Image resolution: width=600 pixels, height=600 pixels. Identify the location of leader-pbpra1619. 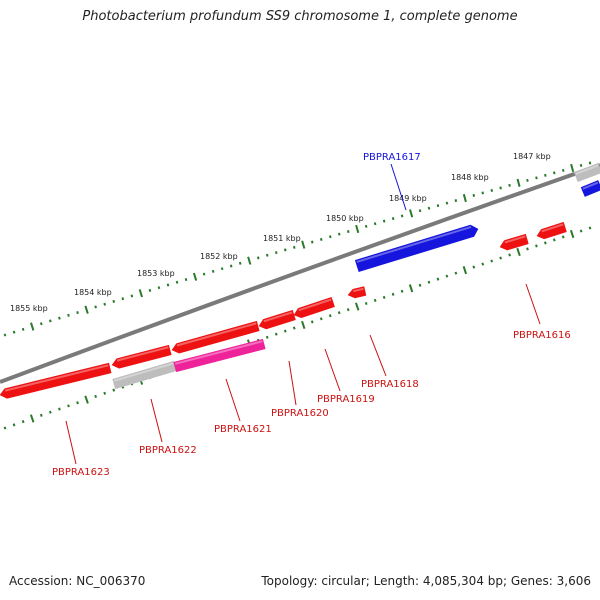
(332, 370).